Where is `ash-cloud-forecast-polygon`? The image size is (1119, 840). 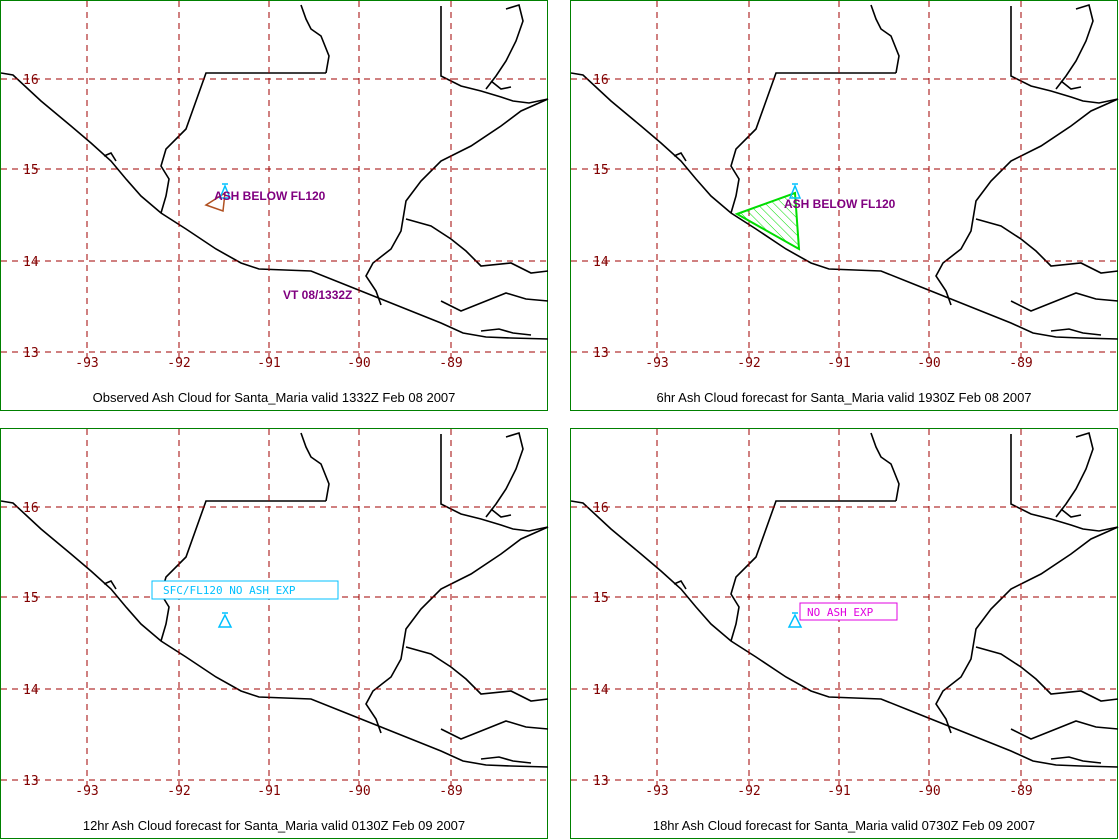
ash-cloud-forecast-polygon is located at coordinates (767, 221).